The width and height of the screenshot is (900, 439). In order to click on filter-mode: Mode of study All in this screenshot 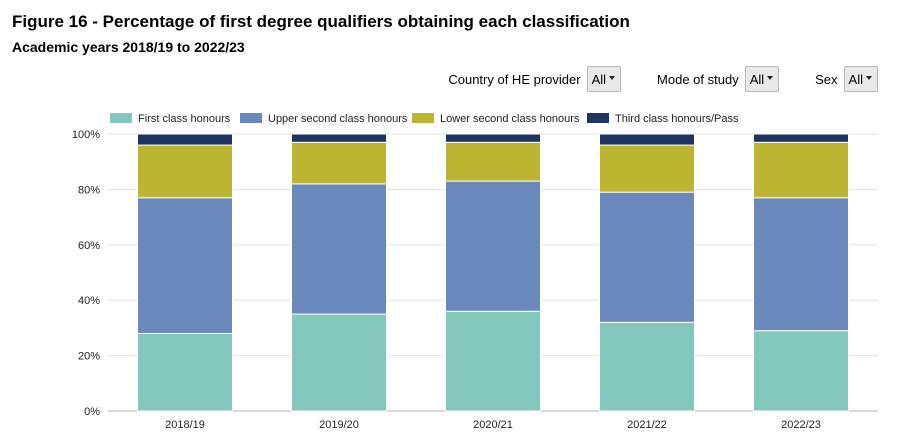, I will do `click(718, 79)`.